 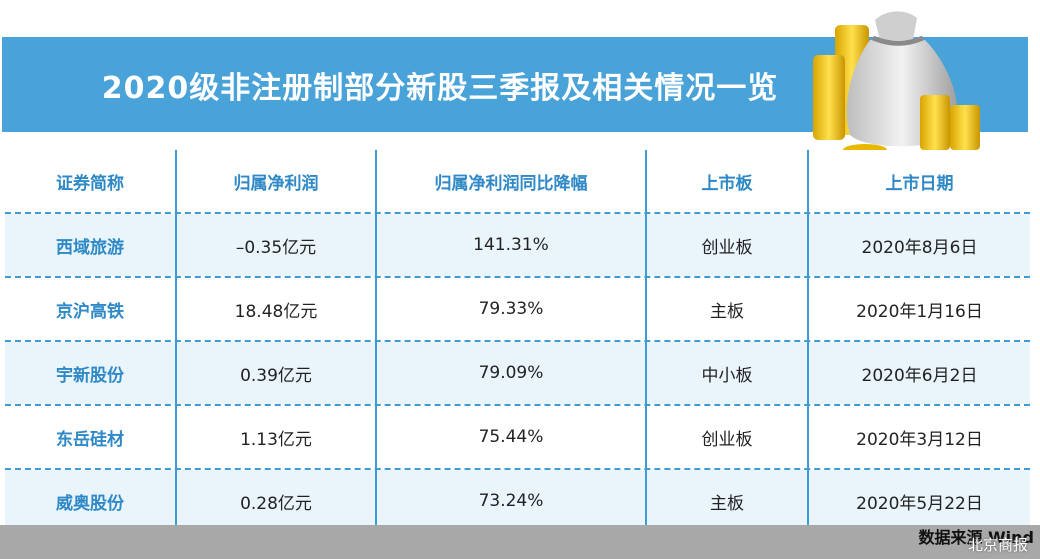 I want to click on listing-date: 2020年3月12日, so click(x=918, y=437).